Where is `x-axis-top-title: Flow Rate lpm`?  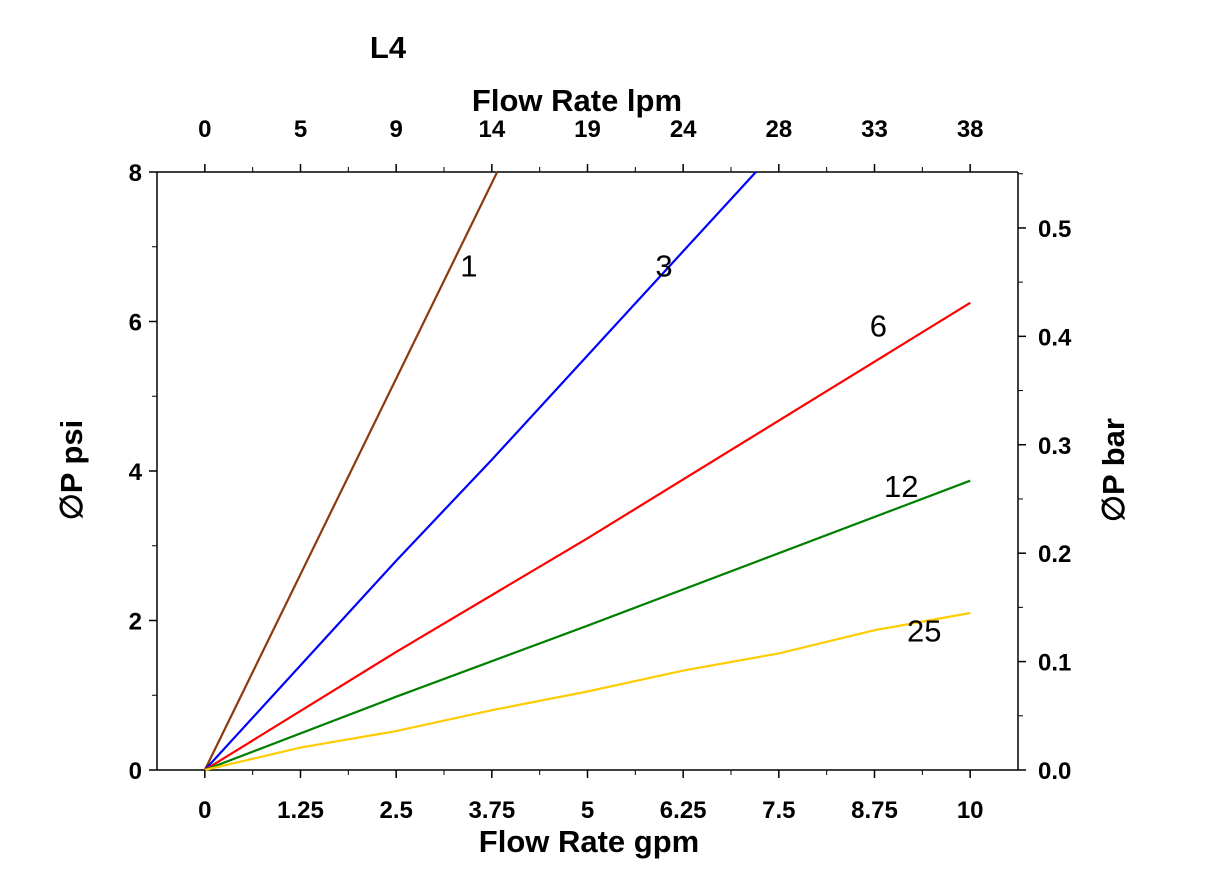 x-axis-top-title: Flow Rate lpm is located at coordinates (577, 100).